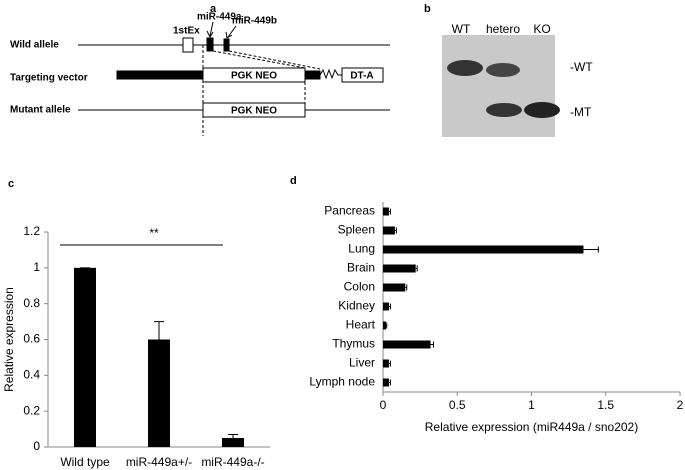  What do you see at coordinates (40, 110) in the screenshot?
I see `row-label: Mutant allele` at bounding box center [40, 110].